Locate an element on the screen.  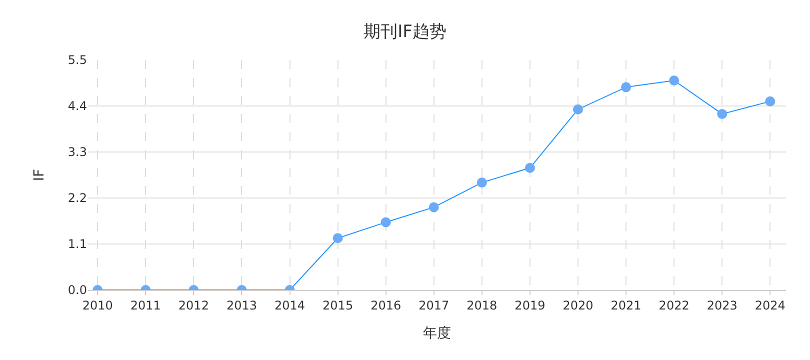
y-tick-label: 3.3 is located at coordinates (77, 152).